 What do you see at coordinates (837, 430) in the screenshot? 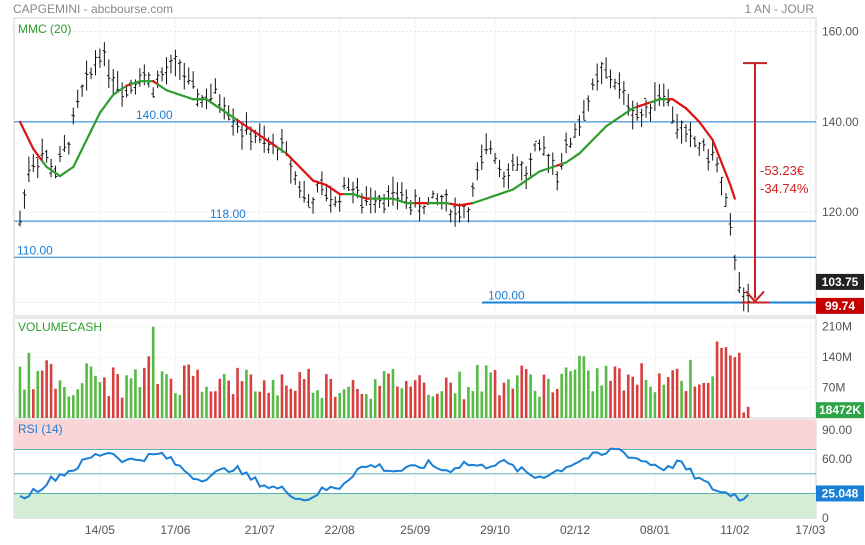
I see `rsi-tick-label: 90.00` at bounding box center [837, 430].